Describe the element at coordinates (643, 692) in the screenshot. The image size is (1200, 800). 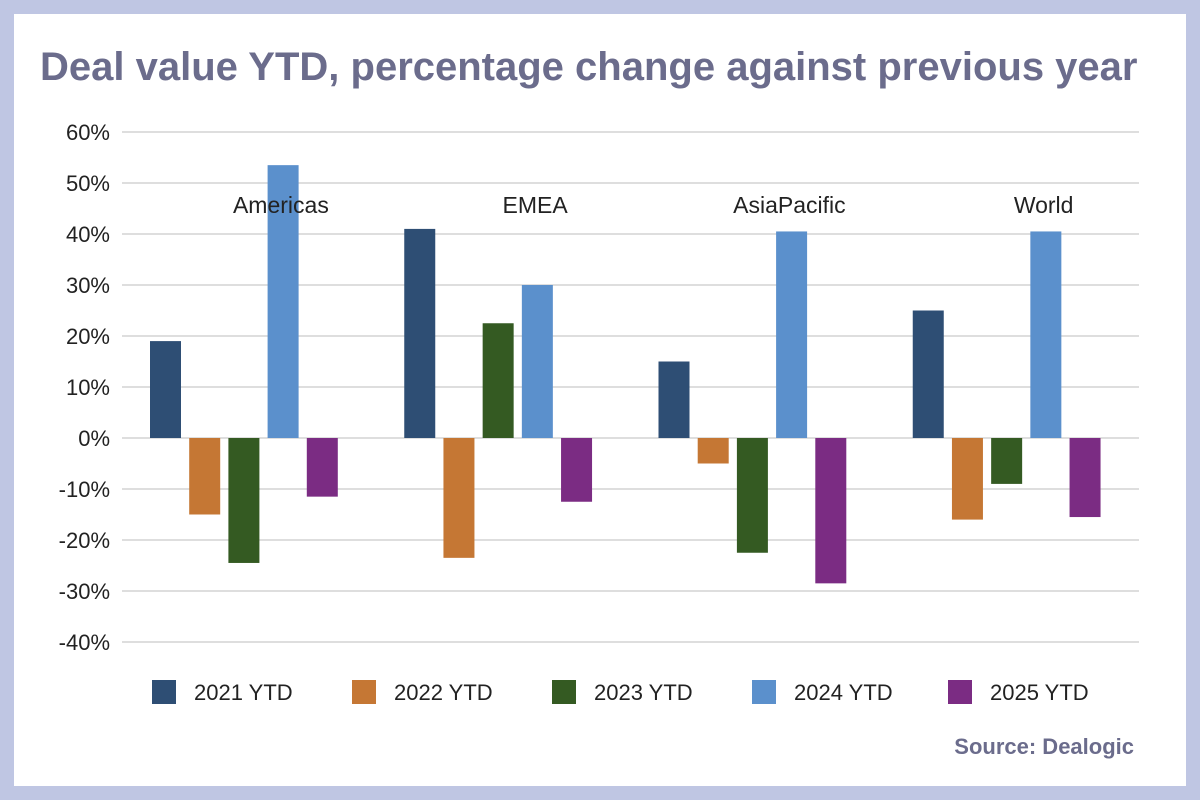
I see `legend-label: 2023 YTD` at that location.